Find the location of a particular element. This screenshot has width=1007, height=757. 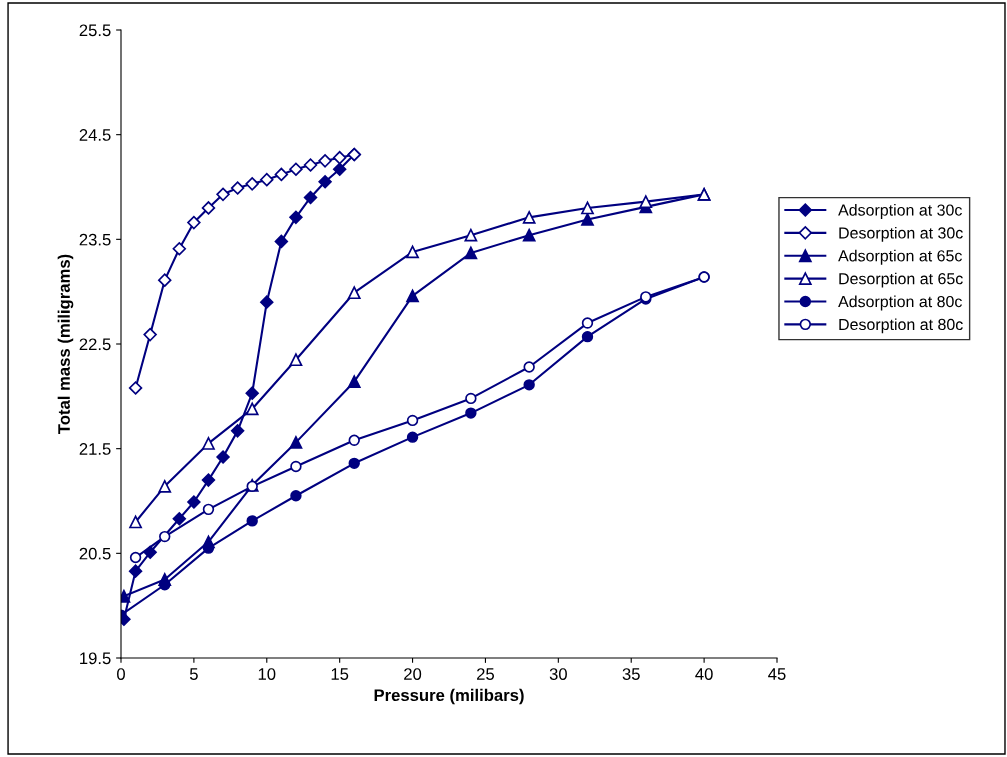

x-tick-label: 35 is located at coordinates (631, 674).